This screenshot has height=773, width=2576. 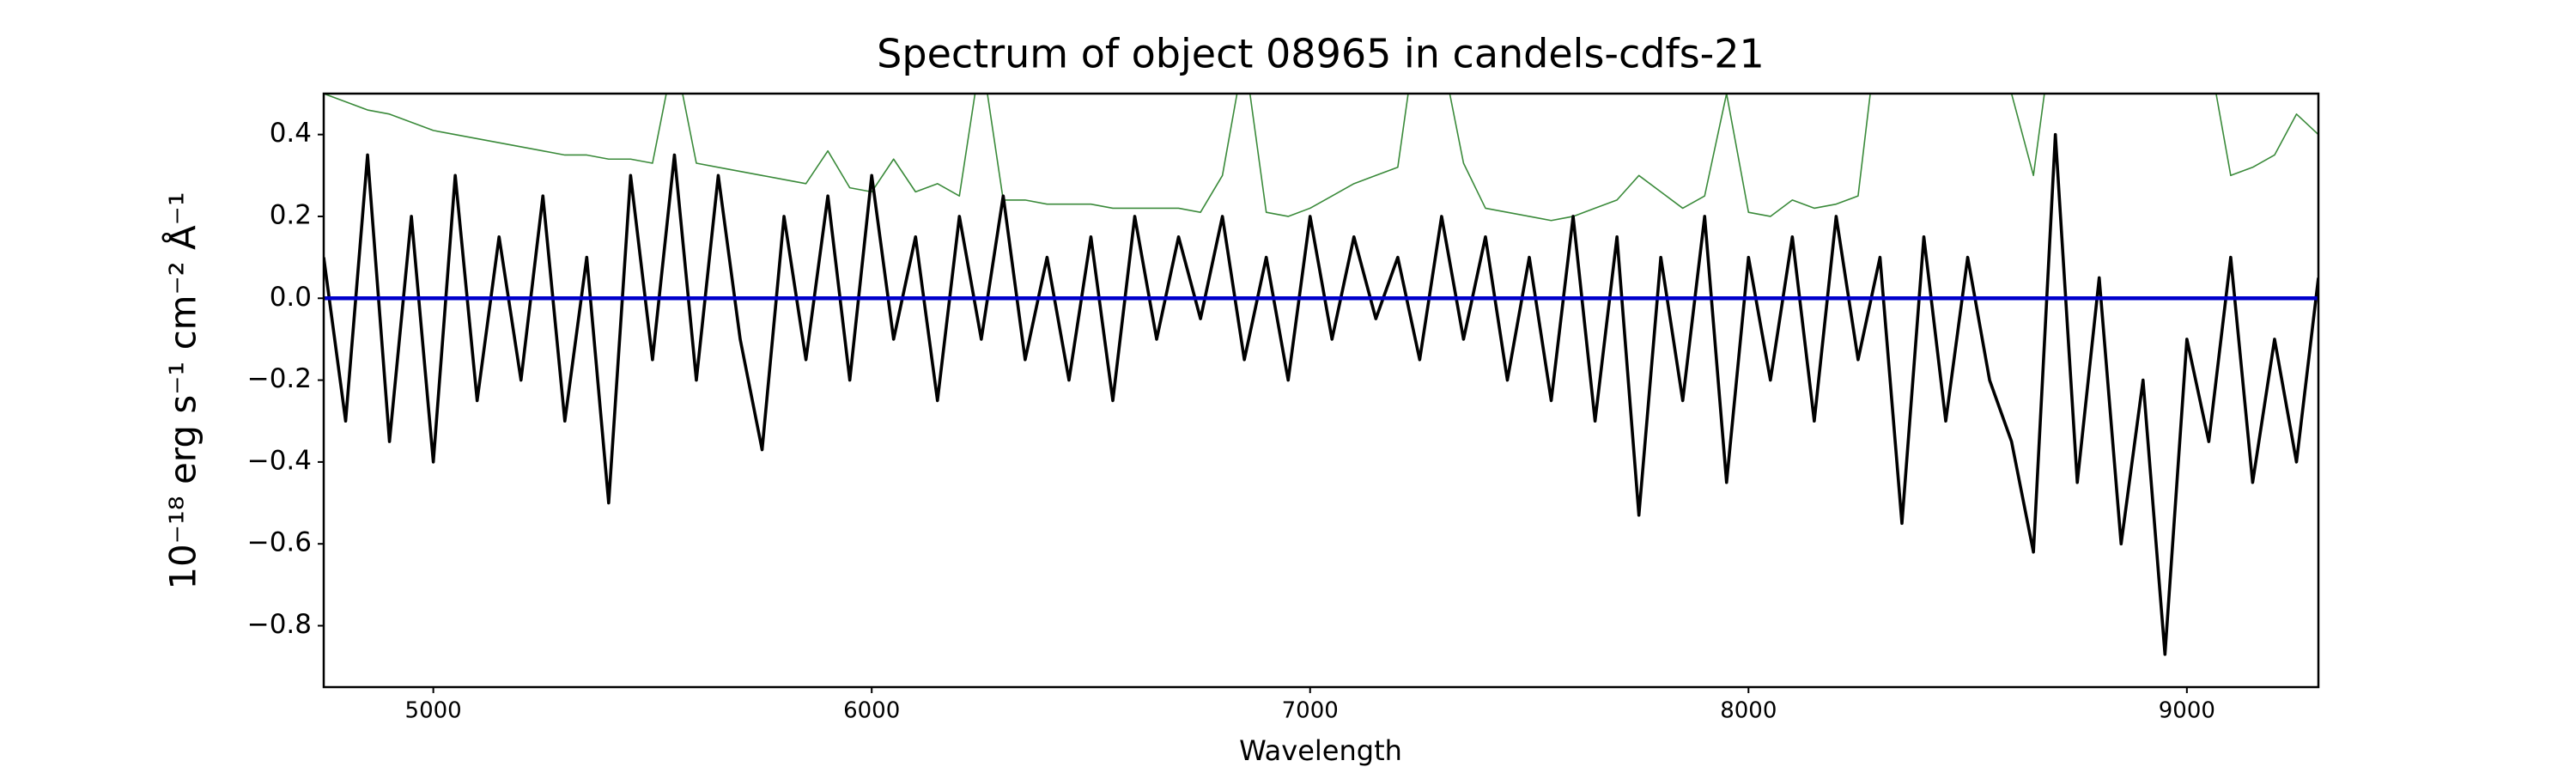 I want to click on y-tick-label: 0.2, so click(x=291, y=214).